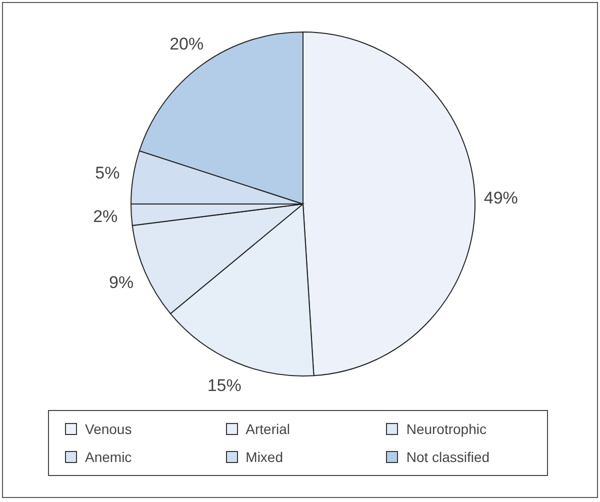 The image size is (600, 502). What do you see at coordinates (224, 386) in the screenshot?
I see `data-label: 15%` at bounding box center [224, 386].